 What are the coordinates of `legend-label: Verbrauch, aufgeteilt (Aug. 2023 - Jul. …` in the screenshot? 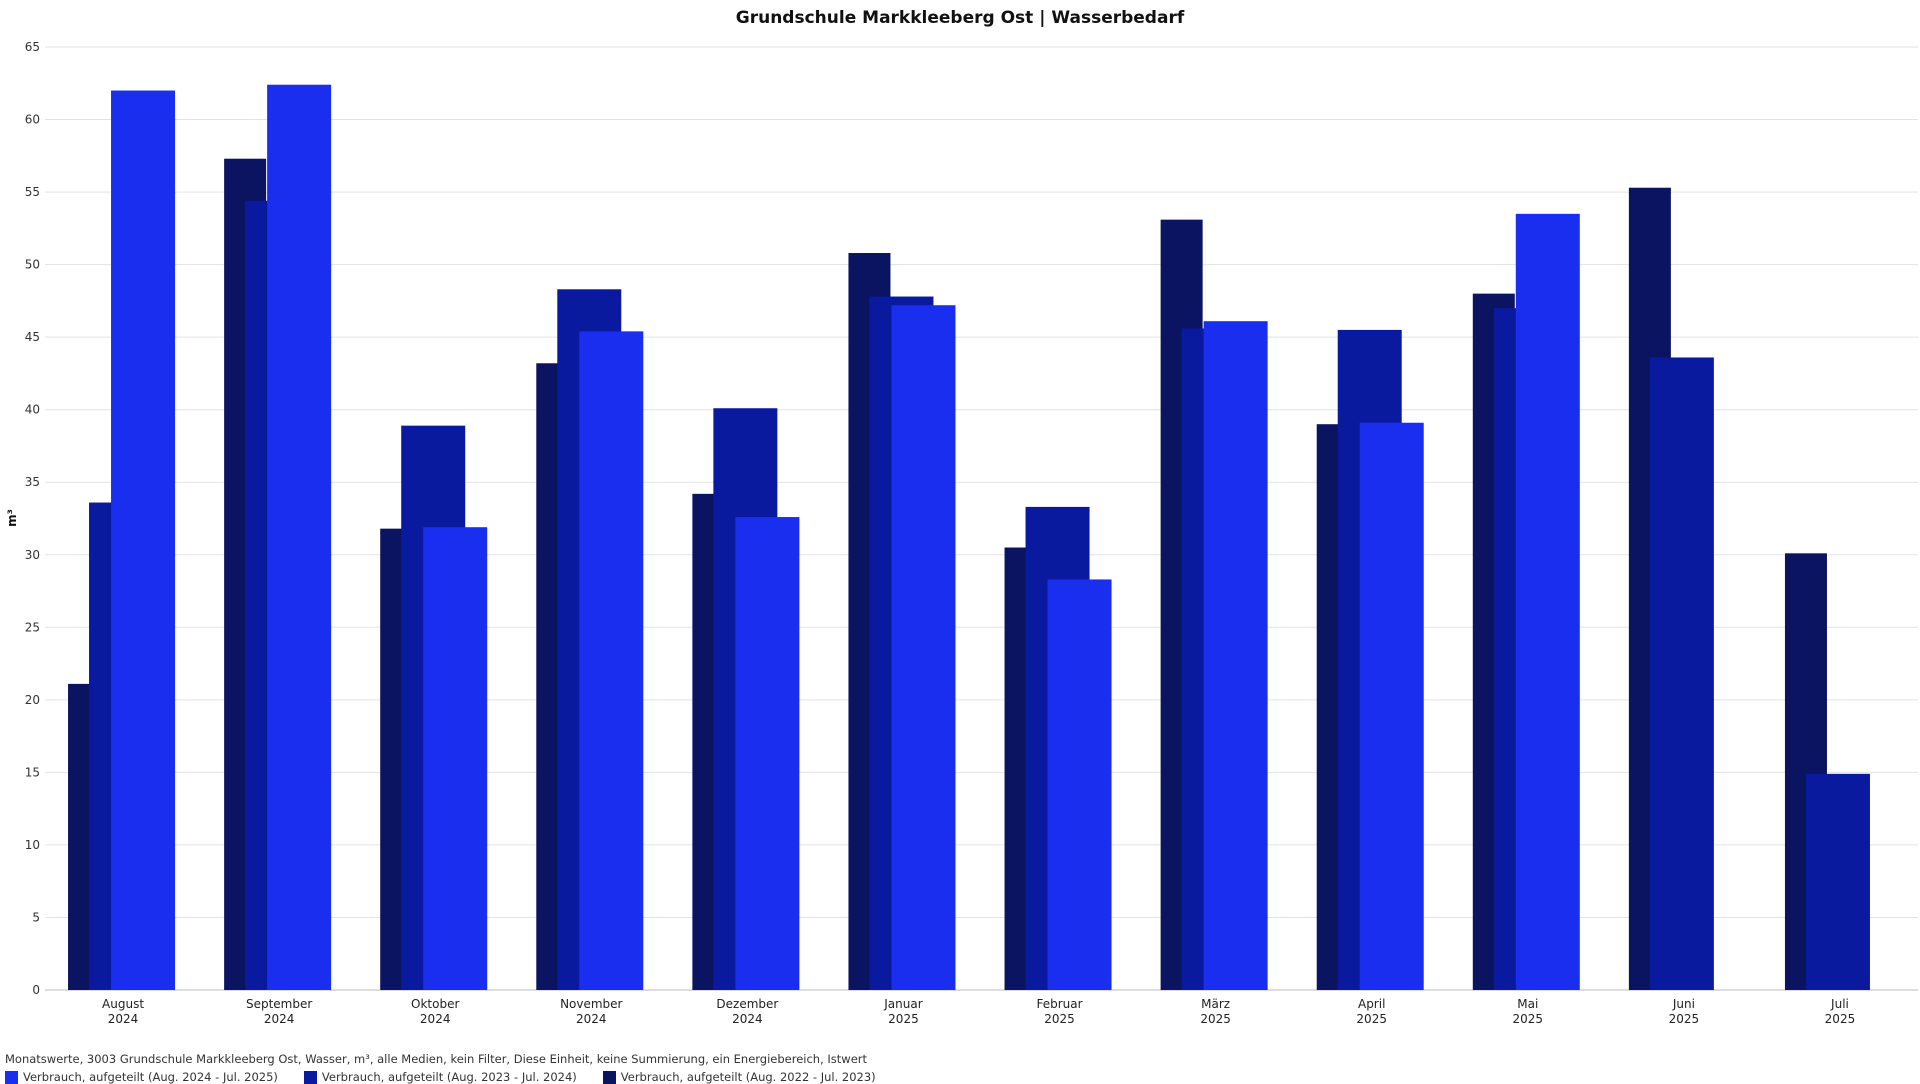 It's located at (449, 1077).